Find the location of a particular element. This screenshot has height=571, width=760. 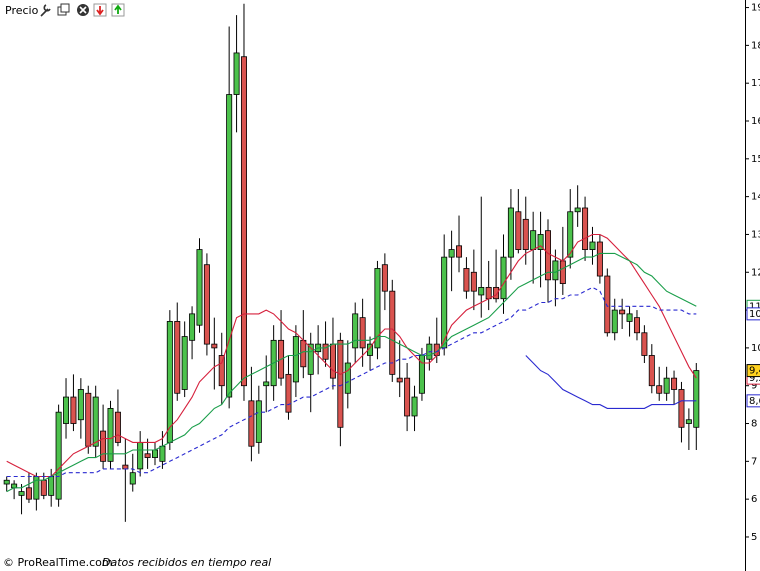

price-label-box is located at coordinates (753, 371).